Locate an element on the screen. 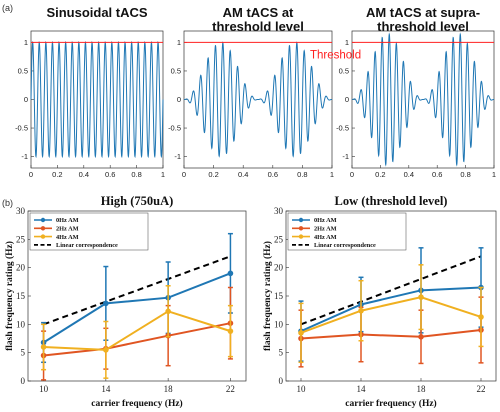  panel-title-line: AM tACS at supra- is located at coordinates (423, 12).